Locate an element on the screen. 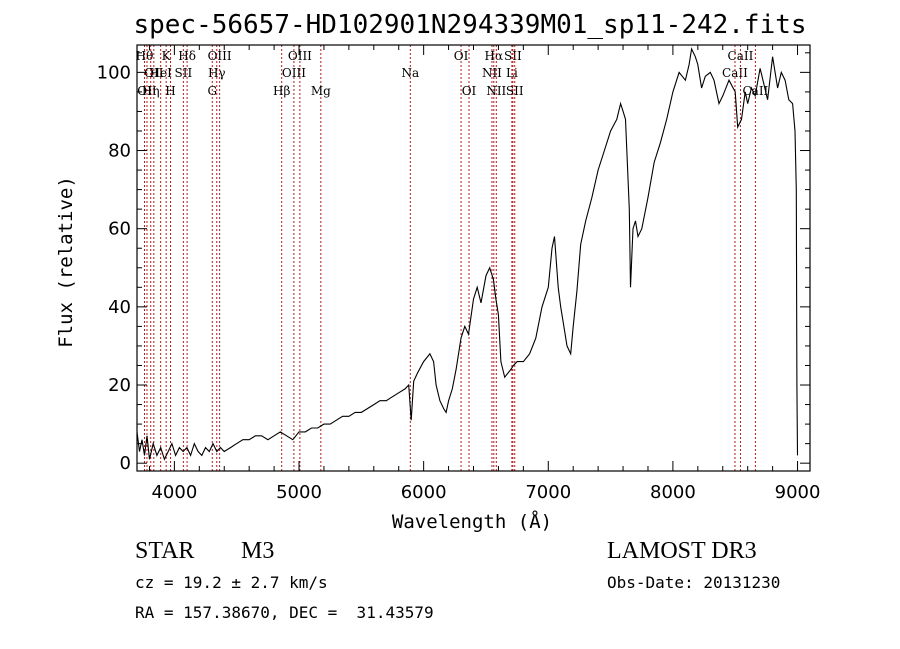  line-label-4: HeI is located at coordinates (161, 73).